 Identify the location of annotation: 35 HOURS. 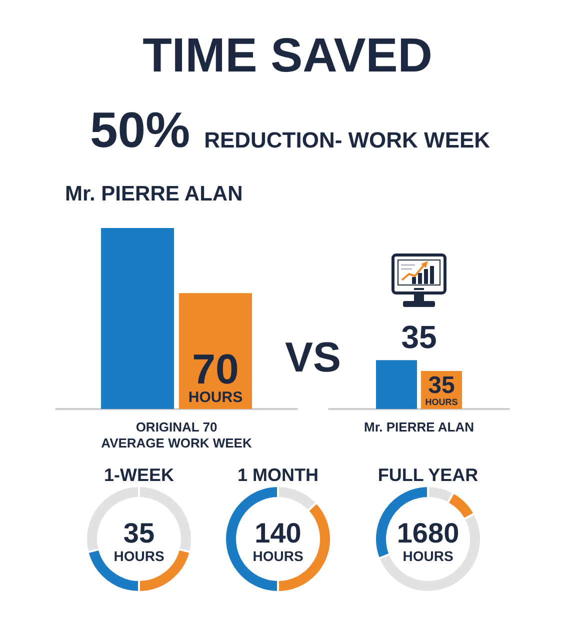
(441, 389).